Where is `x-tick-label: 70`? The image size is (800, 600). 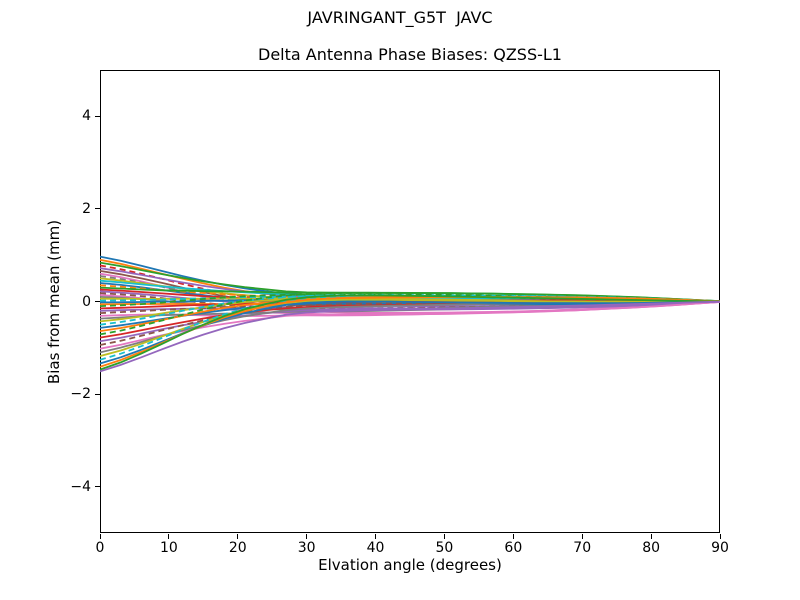
x-tick-label: 70 is located at coordinates (582, 548).